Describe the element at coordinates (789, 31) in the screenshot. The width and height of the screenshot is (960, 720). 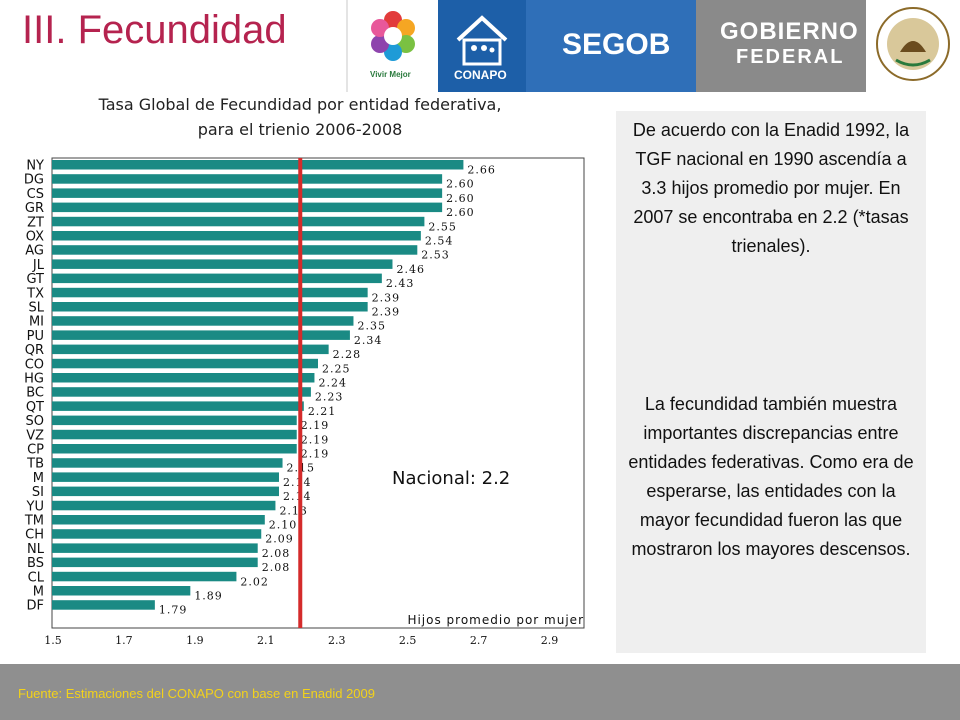
I see `gobierno-label: GOBIERNO` at that location.